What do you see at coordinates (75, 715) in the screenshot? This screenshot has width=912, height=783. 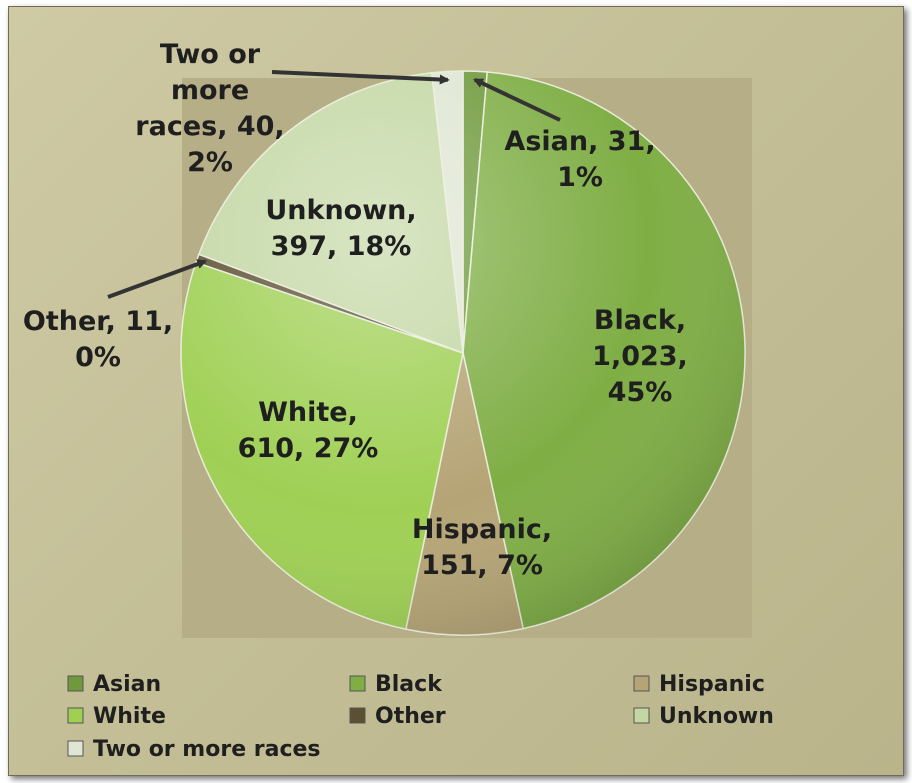 I see `legend-swatch-white` at bounding box center [75, 715].